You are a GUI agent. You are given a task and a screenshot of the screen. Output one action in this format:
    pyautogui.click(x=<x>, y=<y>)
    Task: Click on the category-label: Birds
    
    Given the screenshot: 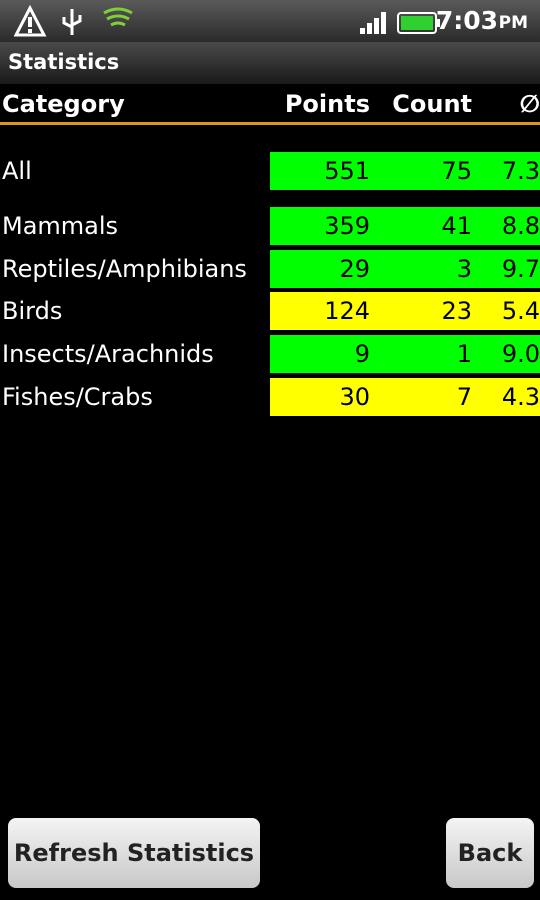 What is the action you would take?
    pyautogui.click(x=32, y=311)
    